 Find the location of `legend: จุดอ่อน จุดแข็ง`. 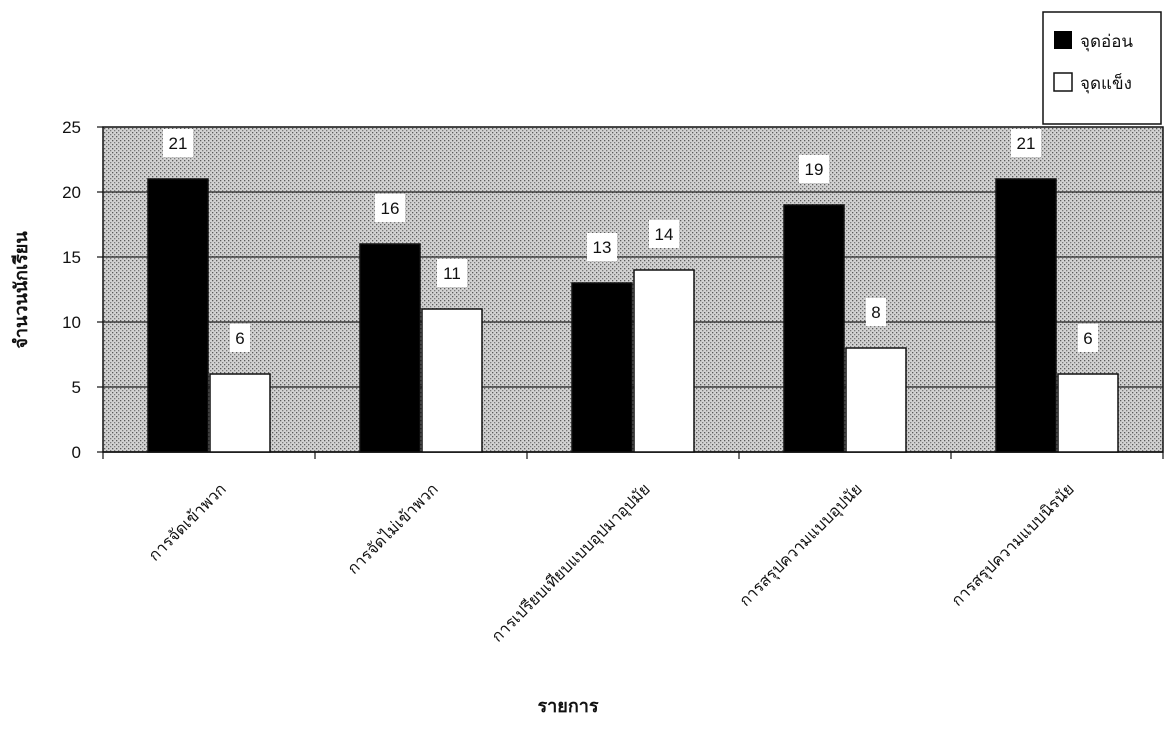

legend: จุดอ่อน จุดแข็ง is located at coordinates (1102, 68).